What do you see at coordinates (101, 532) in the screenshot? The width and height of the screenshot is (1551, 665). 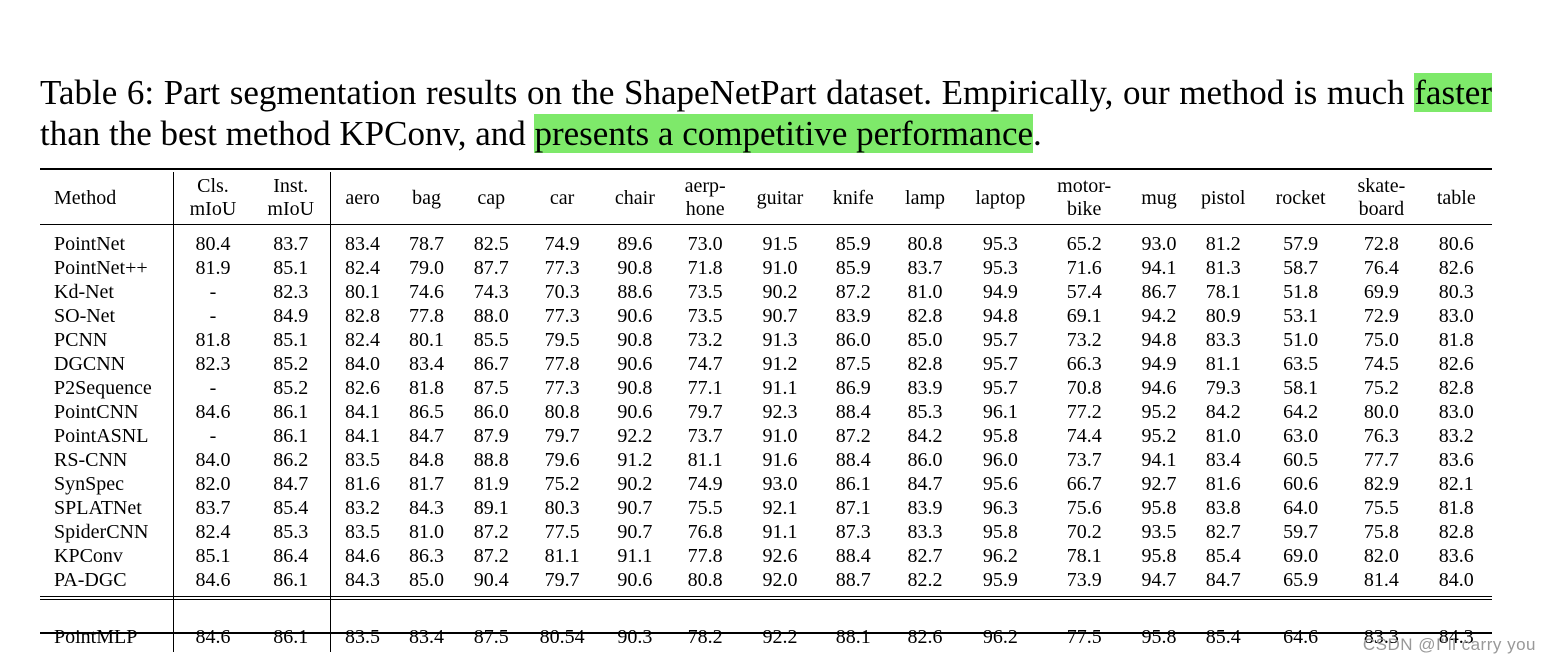 I see `method-name-cell: SpiderCNN` at bounding box center [101, 532].